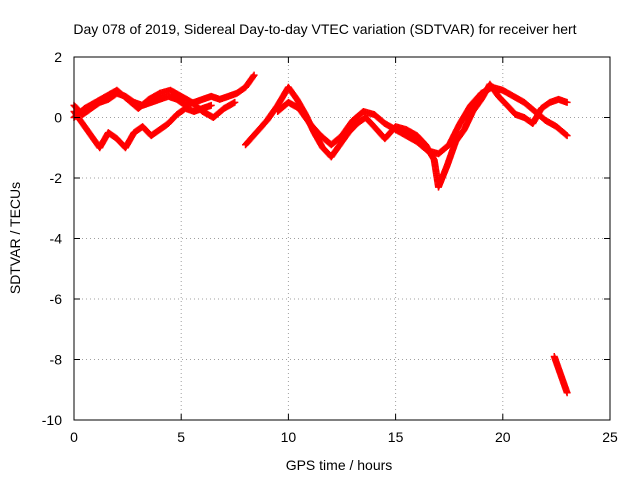 The height and width of the screenshot is (480, 640). What do you see at coordinates (58, 118) in the screenshot?
I see `y-tick-label: 0` at bounding box center [58, 118].